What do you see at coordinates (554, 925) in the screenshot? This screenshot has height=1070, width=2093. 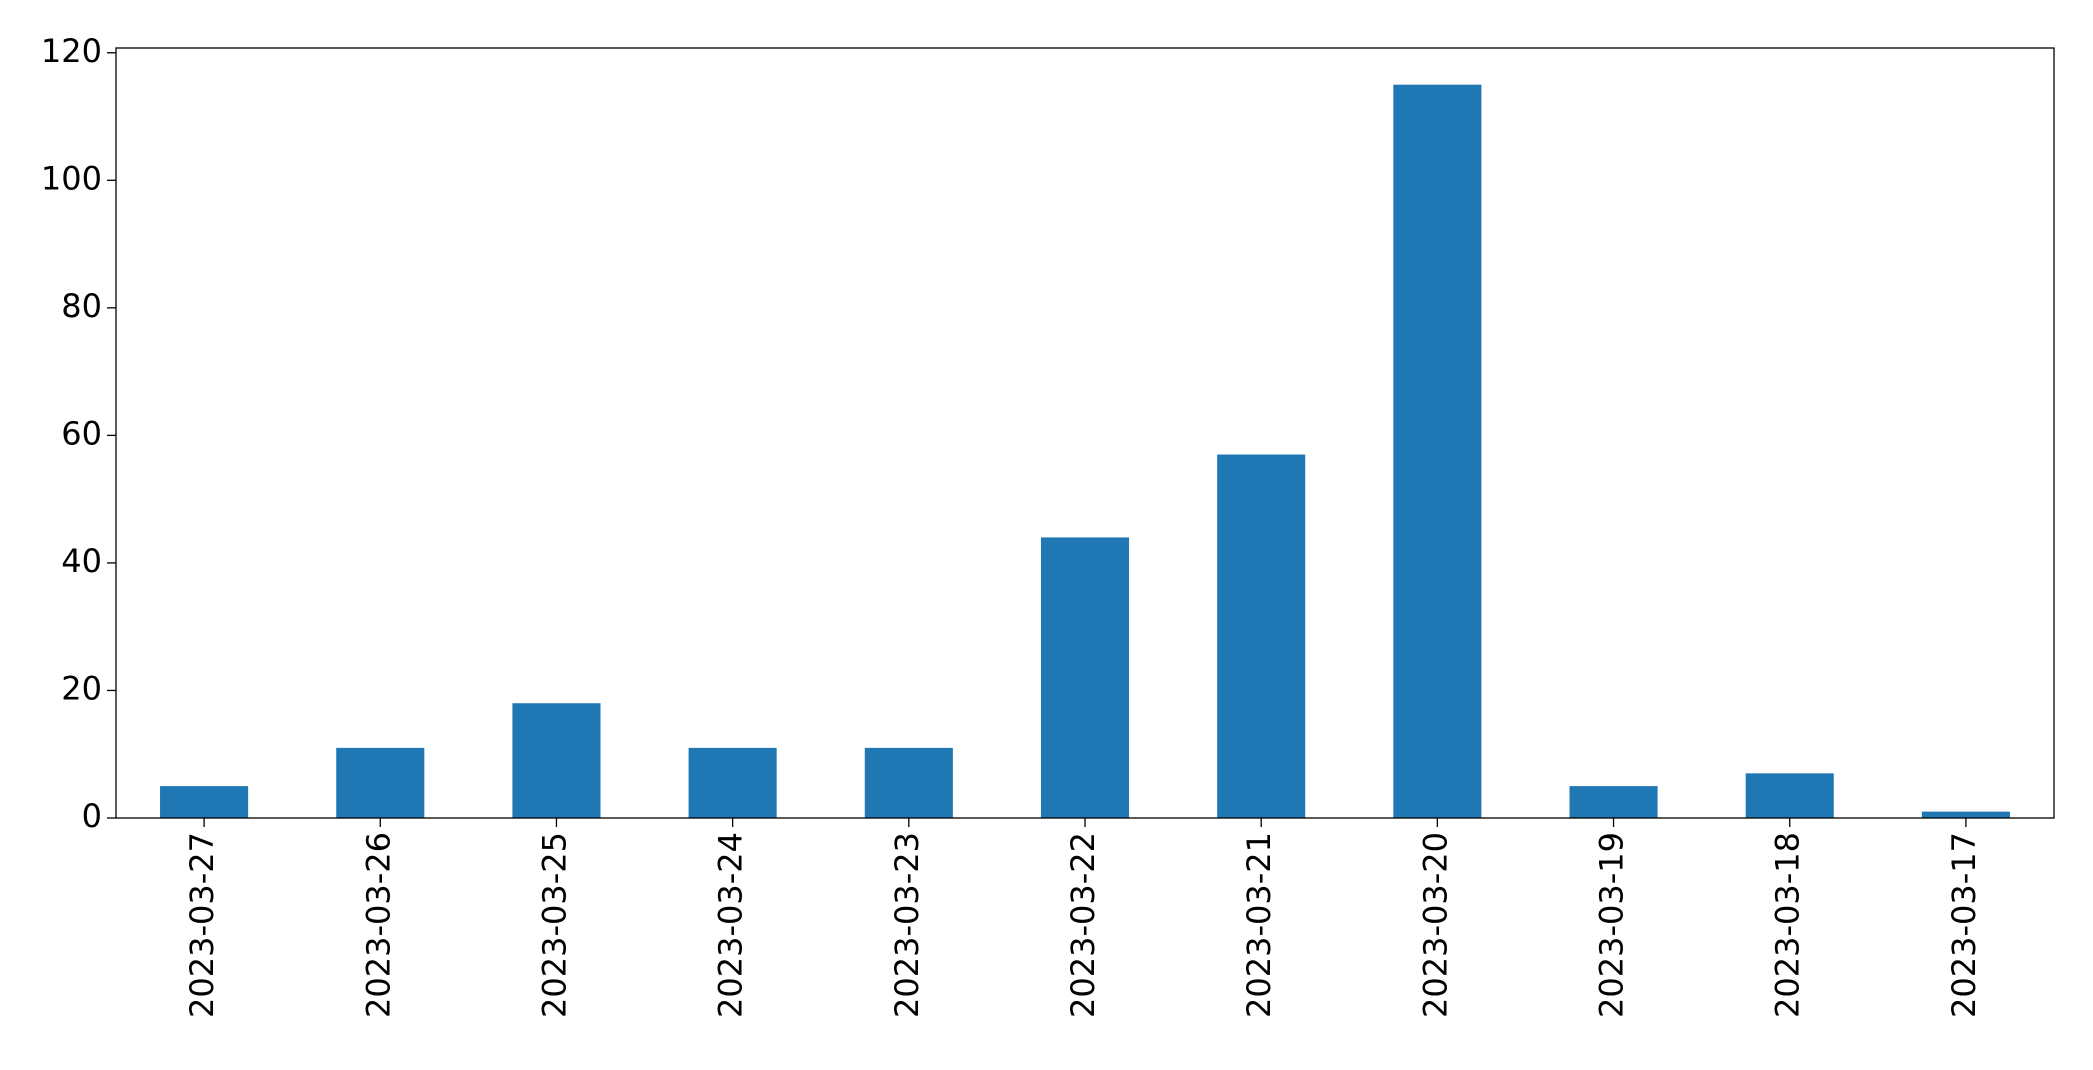 I see `x-tick-label: 2023-03-25` at bounding box center [554, 925].